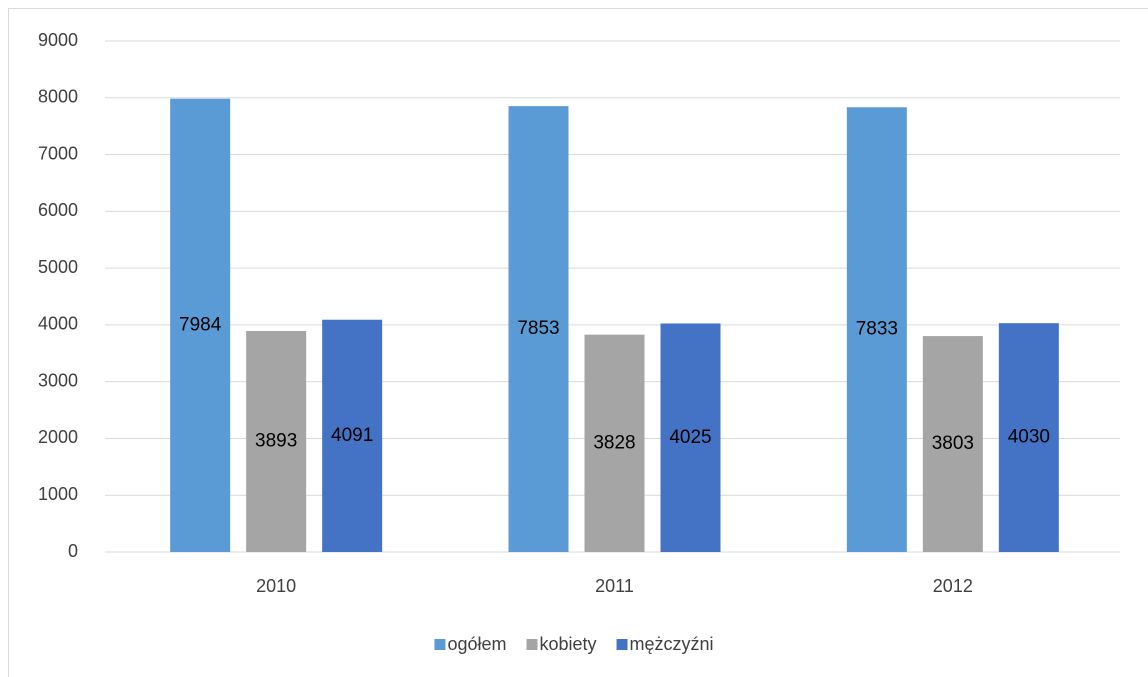  I want to click on x-tick-label: 2012, so click(953, 586).